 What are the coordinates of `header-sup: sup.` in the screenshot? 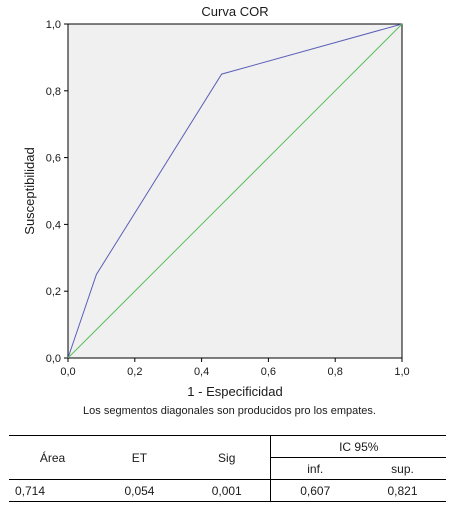 It's located at (402, 468).